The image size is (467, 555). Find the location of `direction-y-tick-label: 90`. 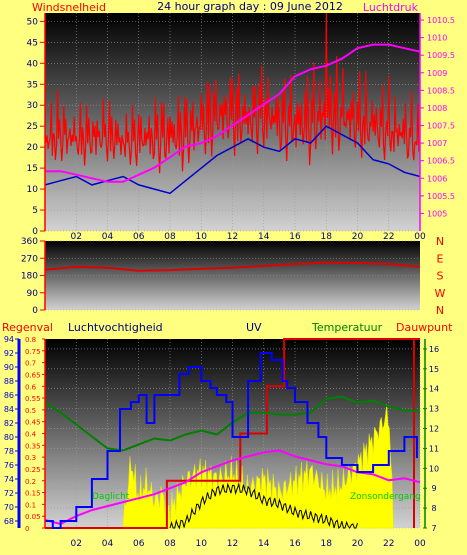

direction-y-tick-label: 90 is located at coordinates (33, 294).